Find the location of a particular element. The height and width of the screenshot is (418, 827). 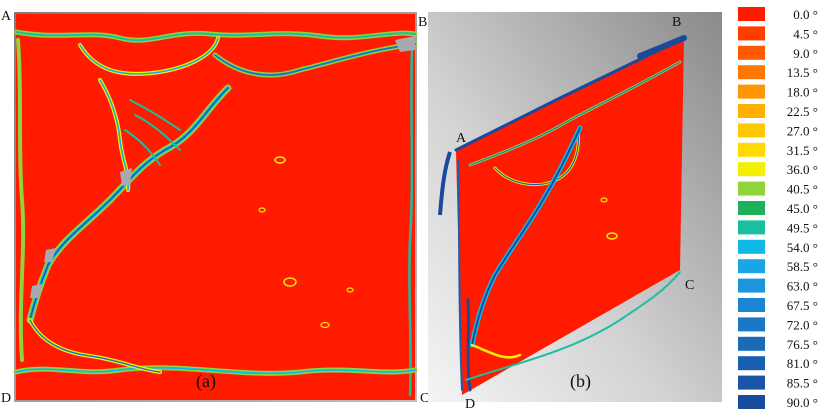

legend-label: 85.5 ° is located at coordinates (802, 383).